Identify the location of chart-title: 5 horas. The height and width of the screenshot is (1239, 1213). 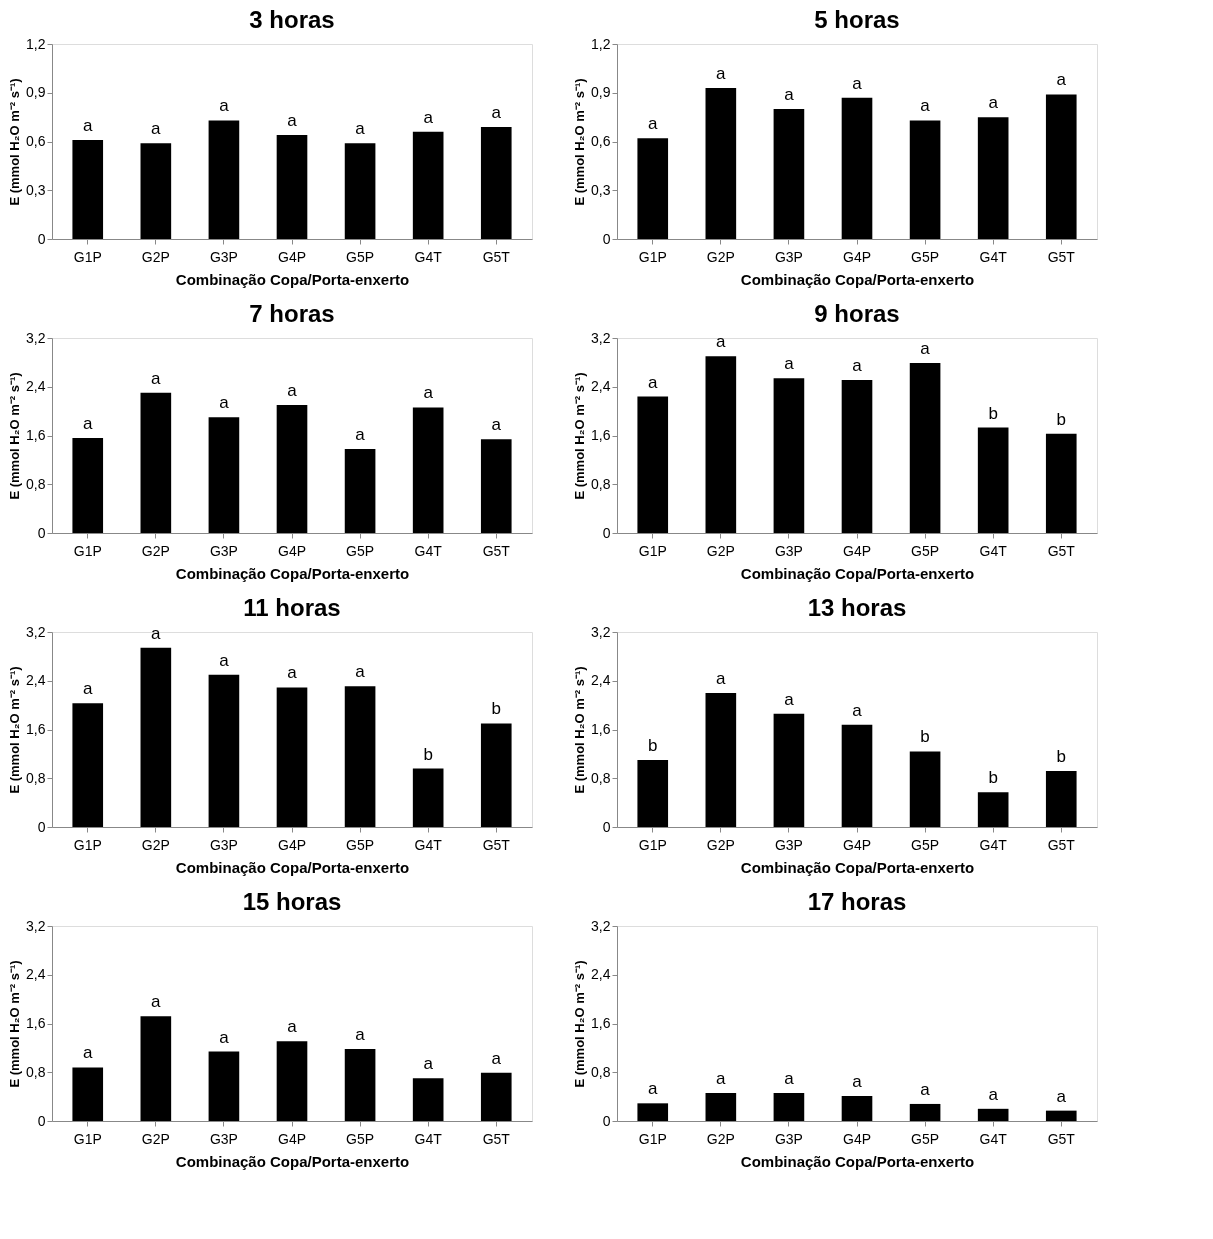
(857, 19).